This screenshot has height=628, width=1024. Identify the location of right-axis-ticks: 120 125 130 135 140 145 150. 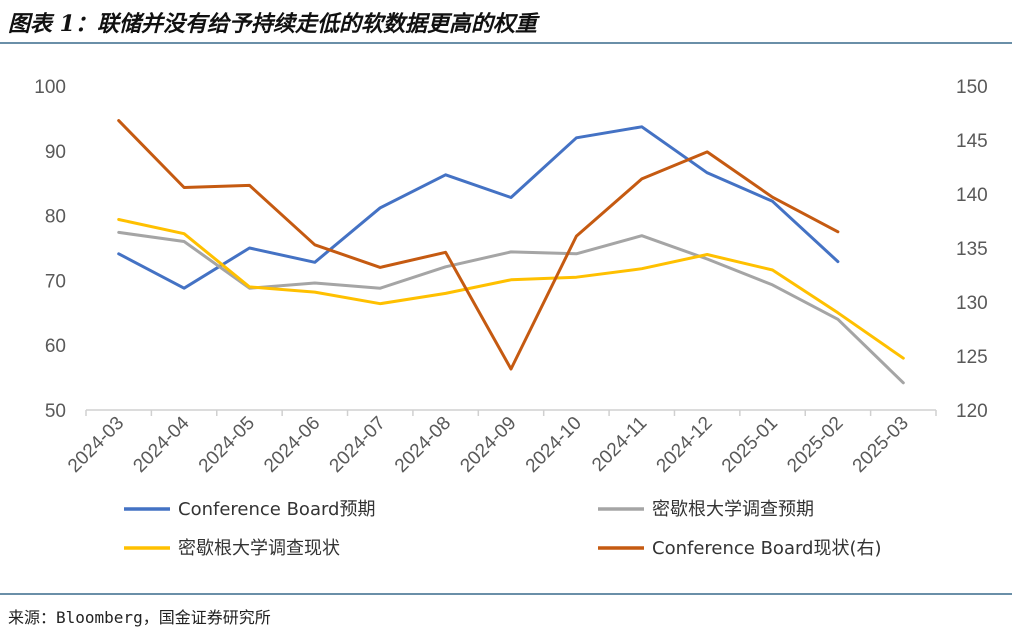
(972, 249).